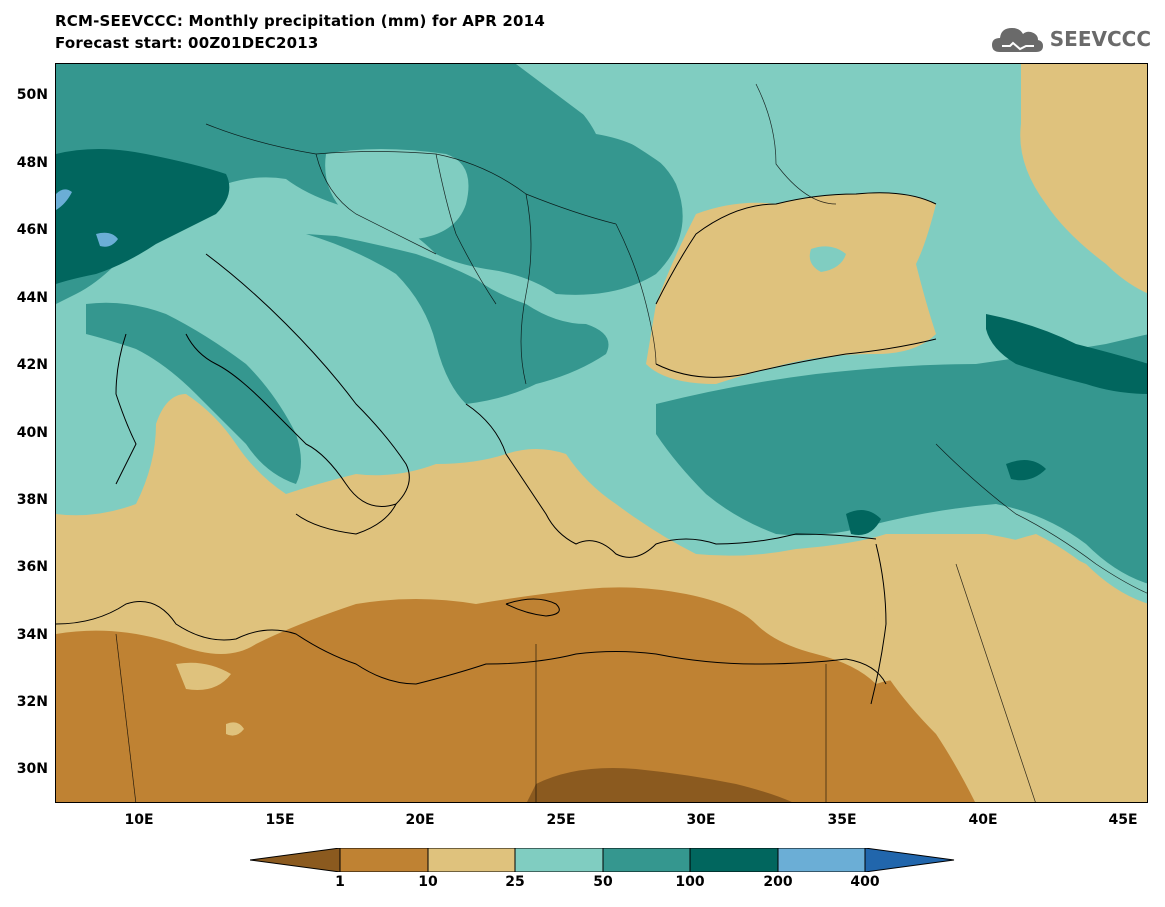  Describe the element at coordinates (139, 820) in the screenshot. I see `lon-label-10e: 10E` at that location.